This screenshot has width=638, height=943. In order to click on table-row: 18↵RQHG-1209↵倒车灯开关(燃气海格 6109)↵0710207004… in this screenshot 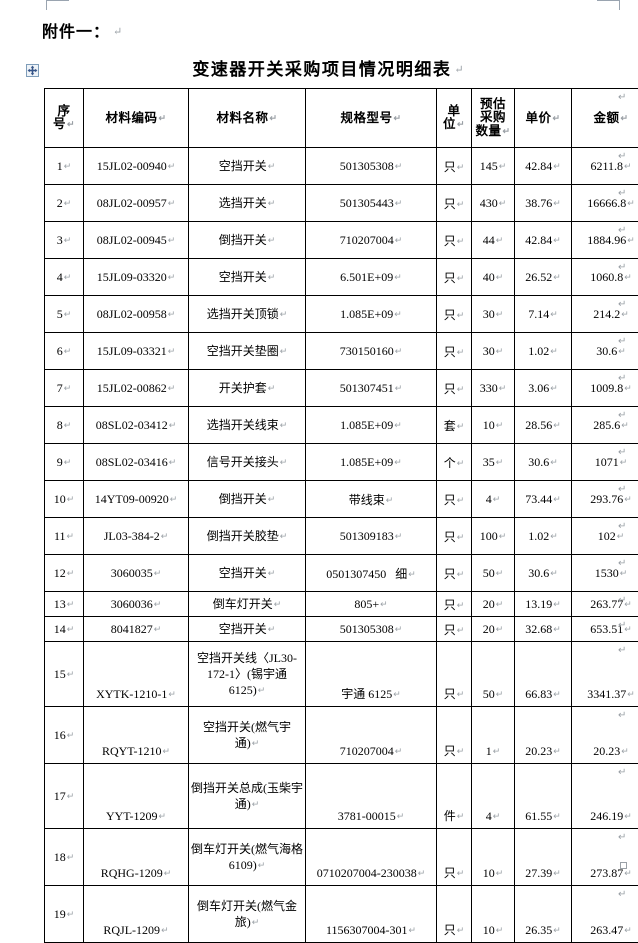, I will do `click(341, 857)`.